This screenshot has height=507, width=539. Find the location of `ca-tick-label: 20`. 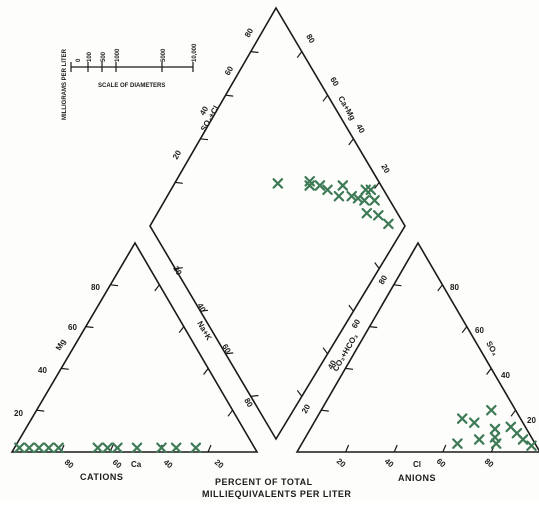

ca-tick-label: 20 is located at coordinates (219, 464).